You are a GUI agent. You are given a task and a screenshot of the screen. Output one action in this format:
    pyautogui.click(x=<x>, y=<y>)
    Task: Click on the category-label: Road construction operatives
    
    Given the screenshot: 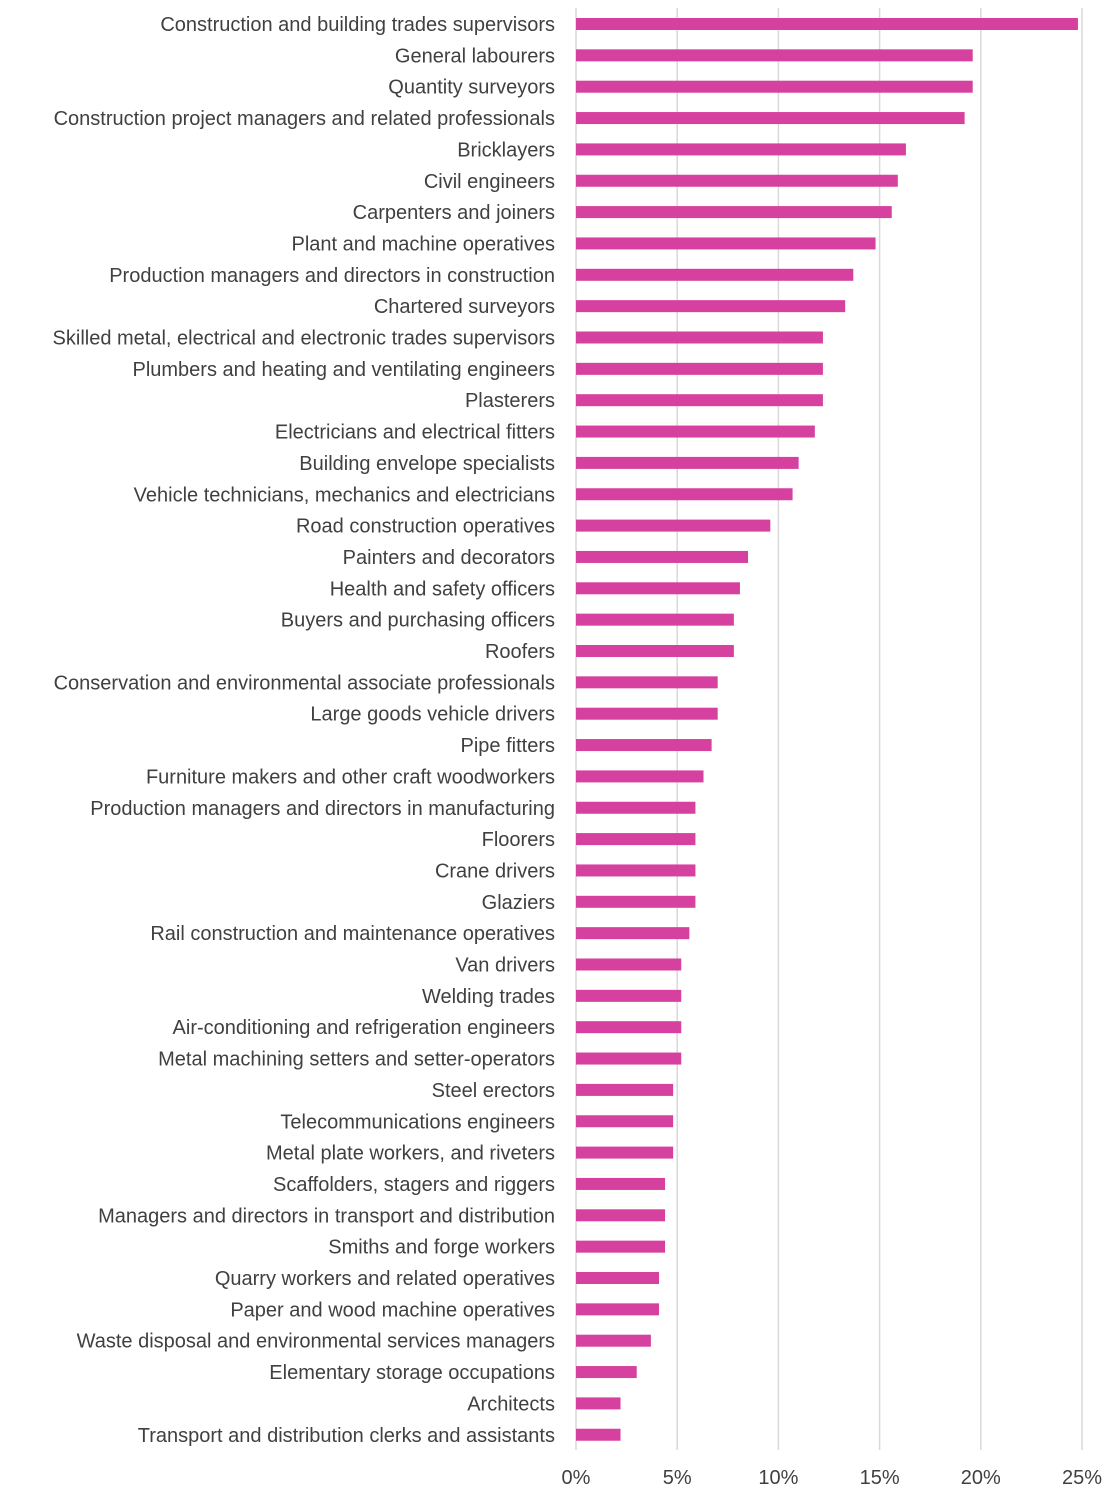 What is the action you would take?
    pyautogui.click(x=425, y=527)
    